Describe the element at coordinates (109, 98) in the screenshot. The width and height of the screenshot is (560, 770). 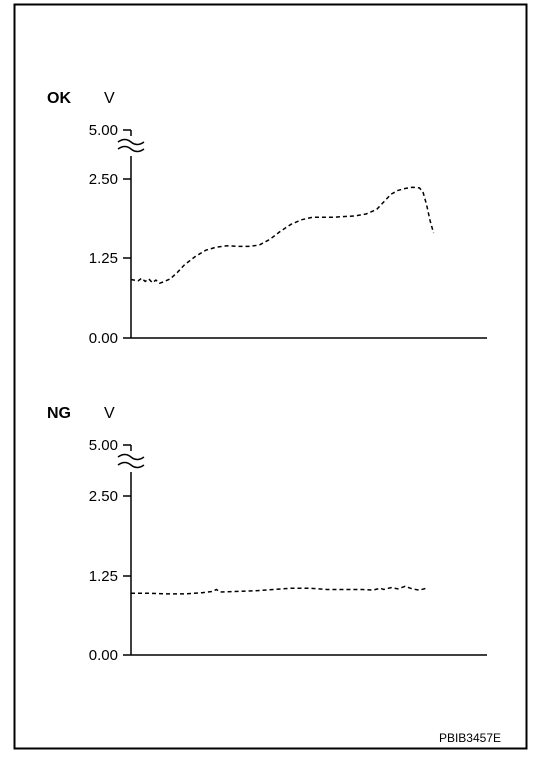
I see `ok-unit-label: V` at that location.